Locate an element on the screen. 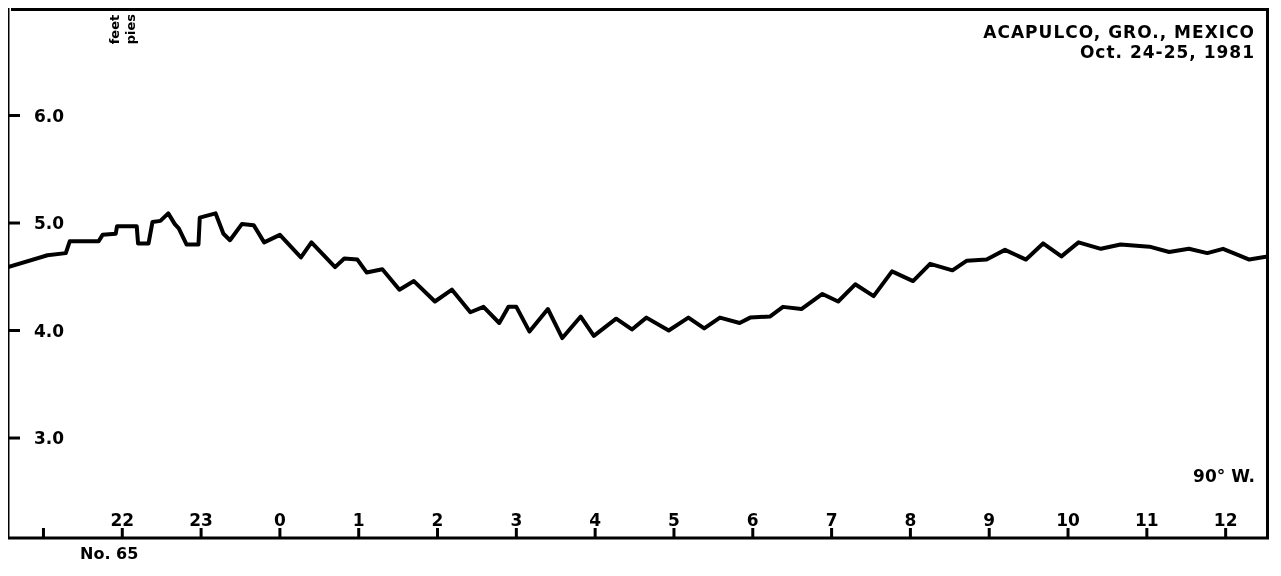  x-tick-label: 10 is located at coordinates (1068, 520).